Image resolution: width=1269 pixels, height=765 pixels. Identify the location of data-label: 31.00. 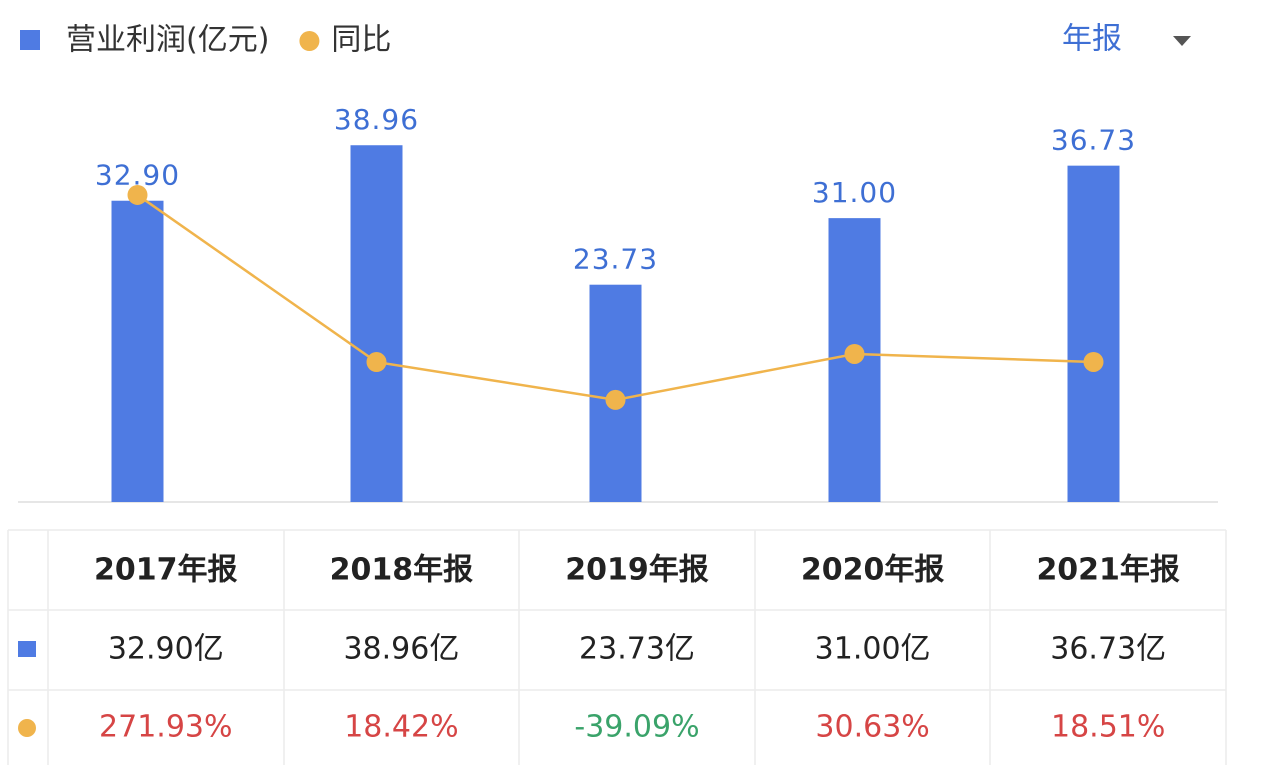
(854, 192).